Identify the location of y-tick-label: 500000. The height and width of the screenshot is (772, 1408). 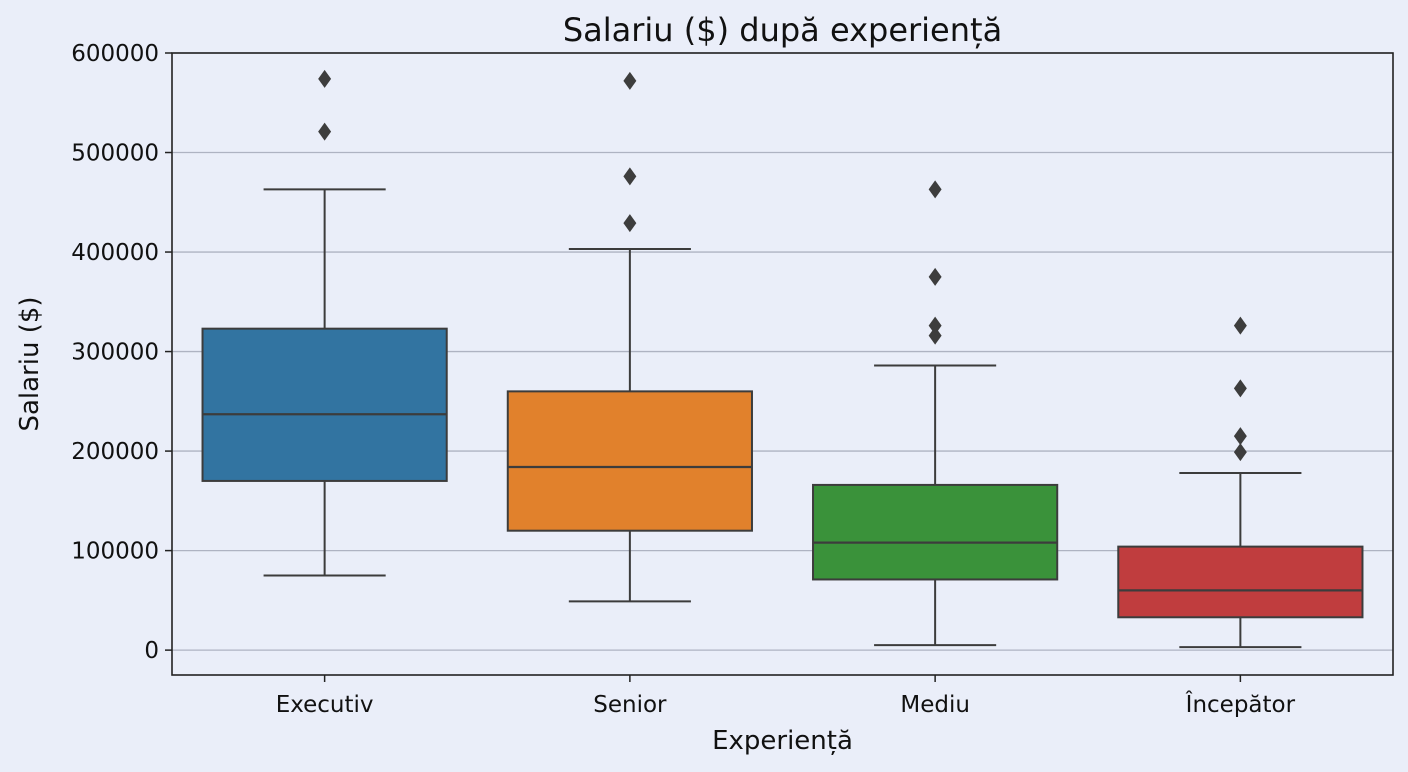
(115, 154).